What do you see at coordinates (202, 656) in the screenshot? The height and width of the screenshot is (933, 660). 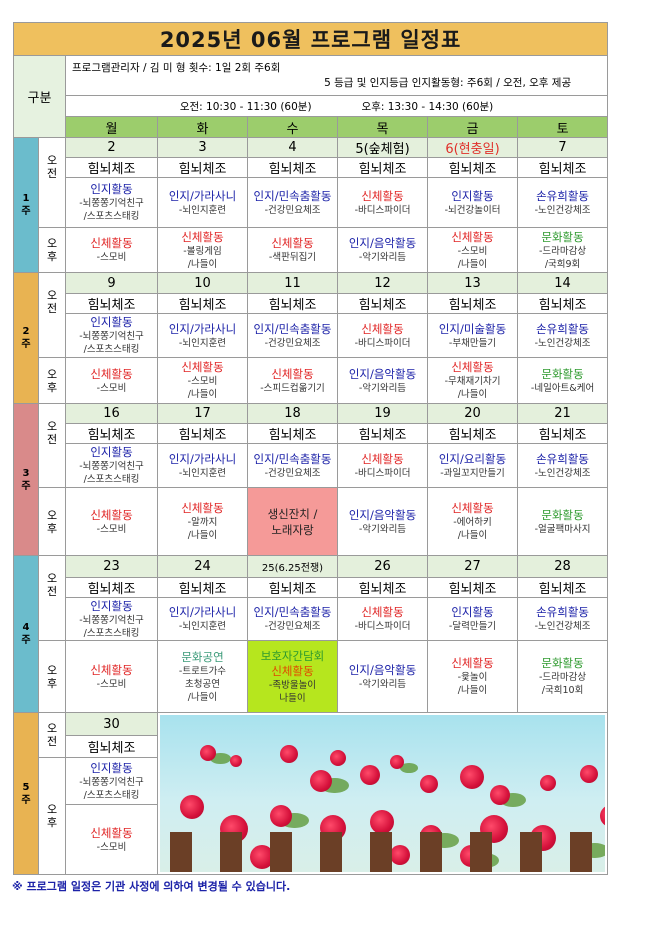 I see `activity-title: 문화공연` at bounding box center [202, 656].